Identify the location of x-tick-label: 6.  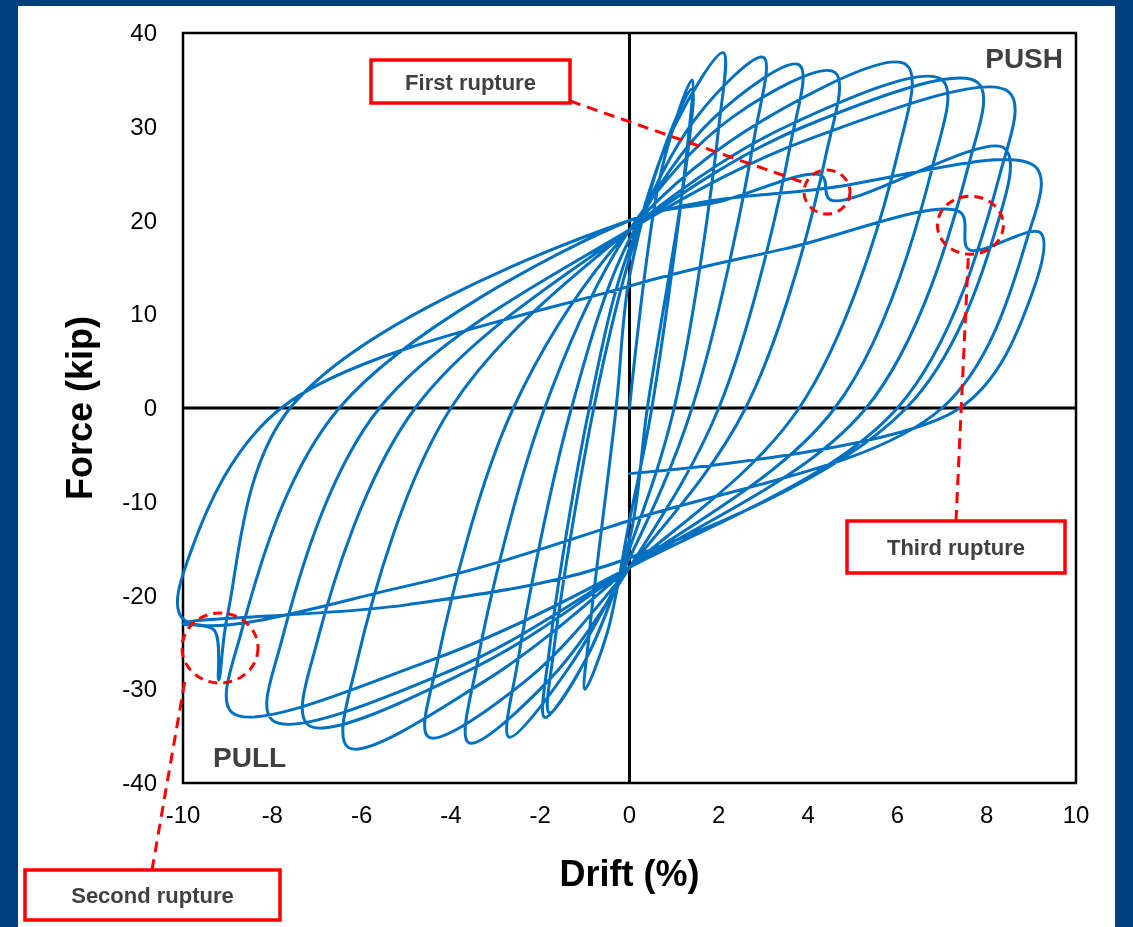
(897, 814).